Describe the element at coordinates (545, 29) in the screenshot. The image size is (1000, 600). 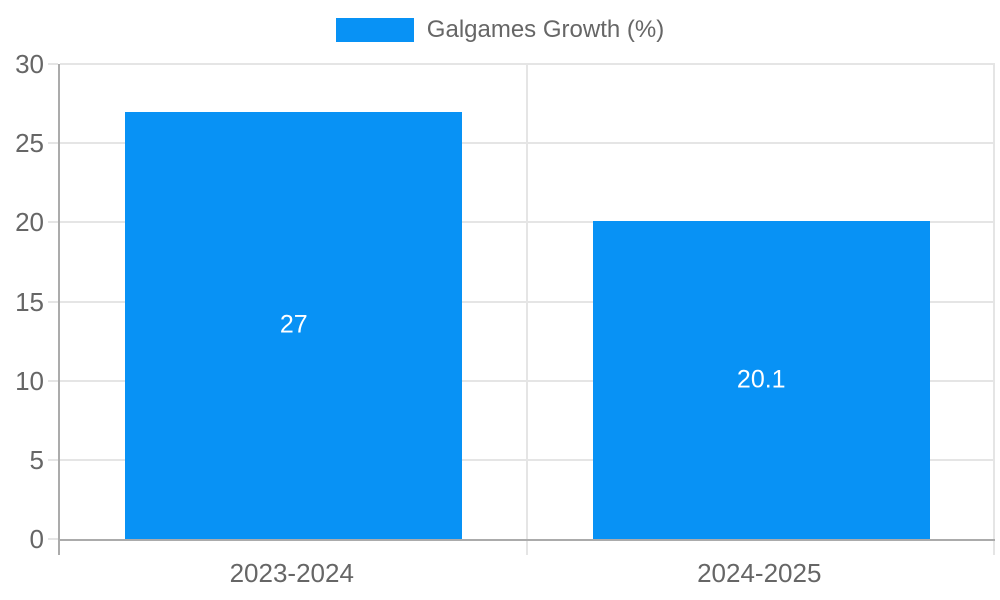
I see `legend-label: Galgames Growth (%)` at that location.